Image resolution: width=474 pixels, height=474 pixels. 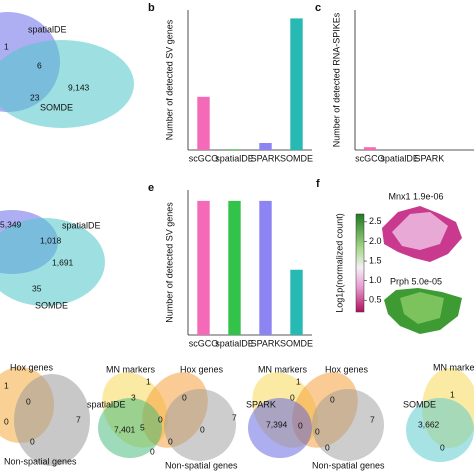 I want to click on venn-count: 1,691, so click(x=63, y=262).